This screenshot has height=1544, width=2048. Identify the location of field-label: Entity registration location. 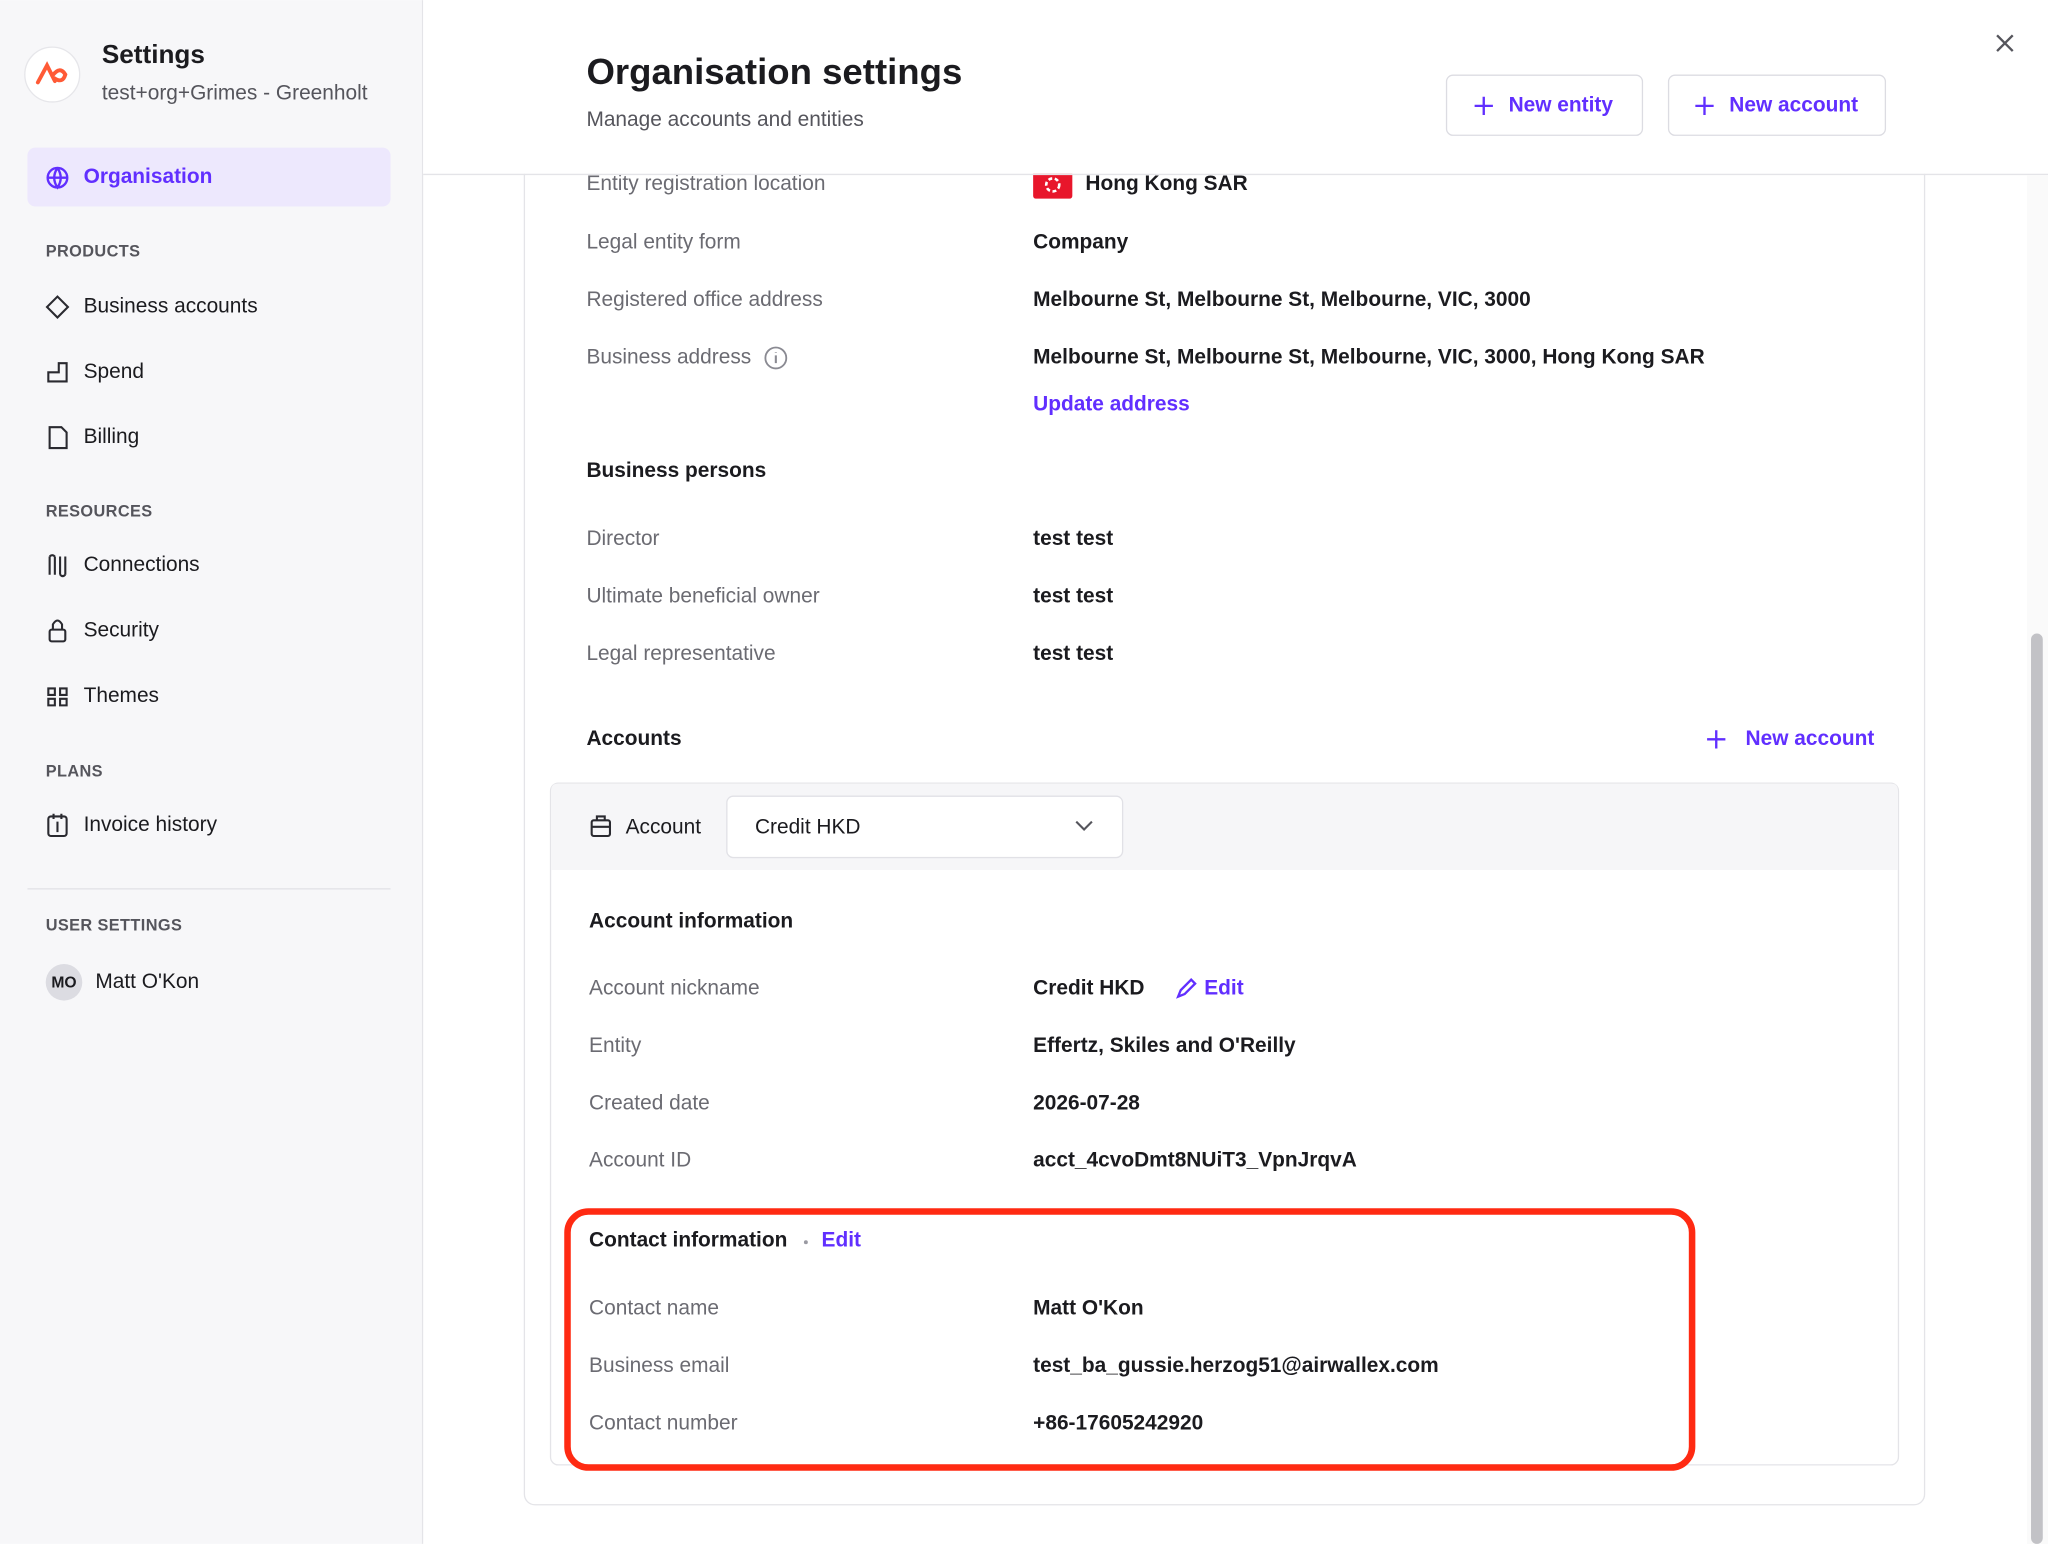
(705, 183).